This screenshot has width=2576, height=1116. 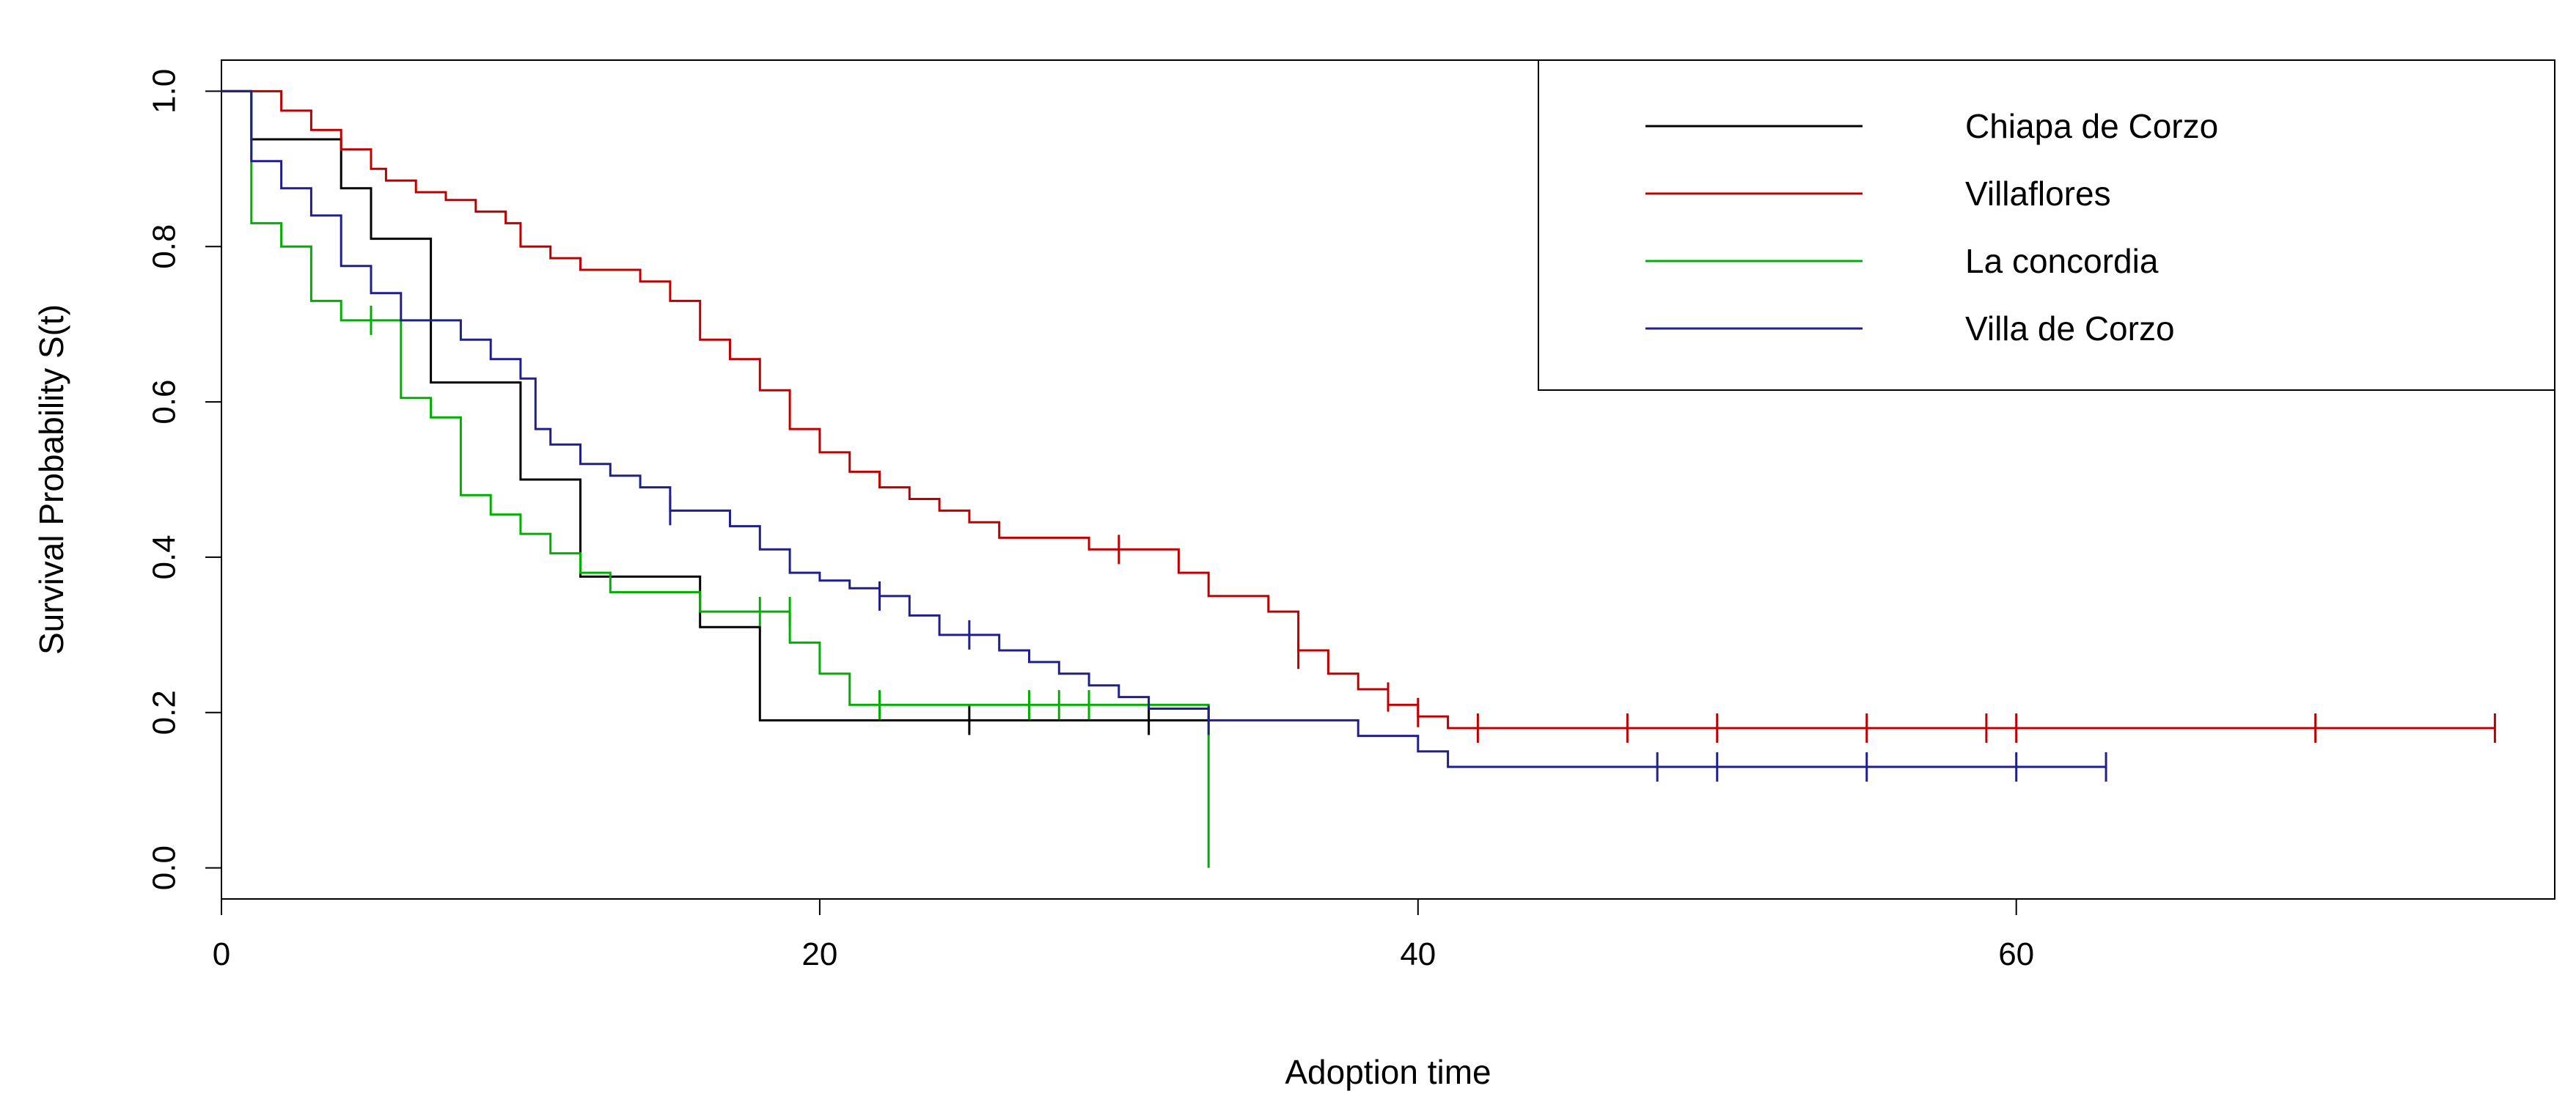 I want to click on x-axis-title: Adoption time, so click(x=1388, y=1072).